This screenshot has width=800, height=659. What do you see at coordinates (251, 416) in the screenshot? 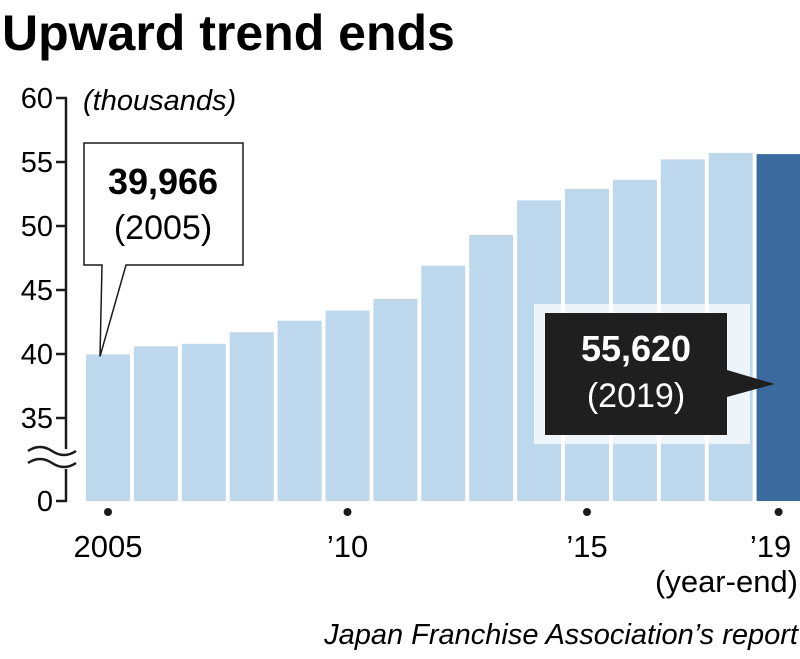
I see `bar-2008` at bounding box center [251, 416].